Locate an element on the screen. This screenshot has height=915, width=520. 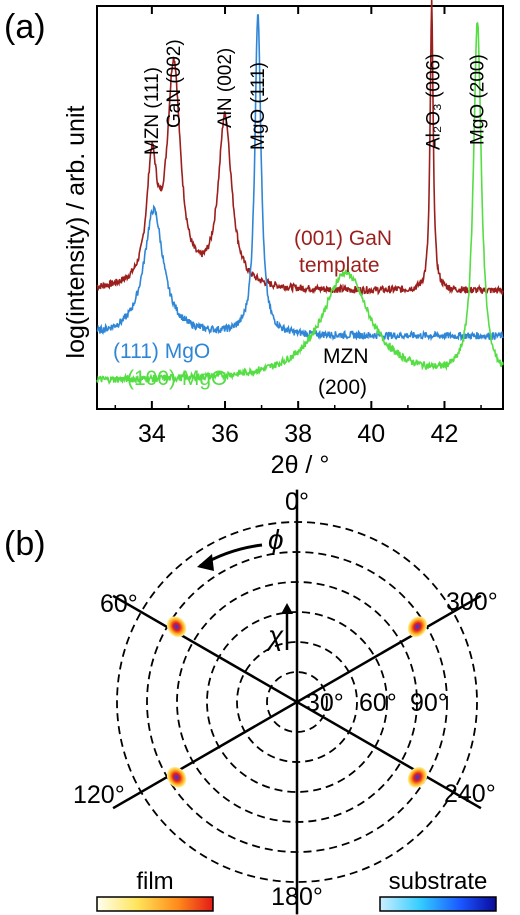
colorbar-film-label: film is located at coordinates (154, 881).